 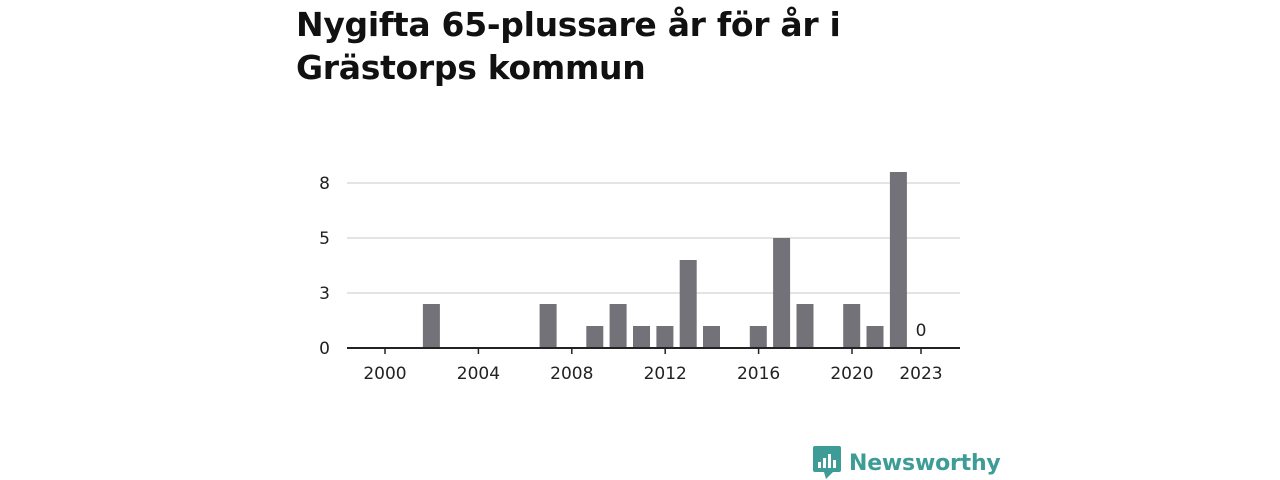 I want to click on bar-2001, so click(x=431, y=326).